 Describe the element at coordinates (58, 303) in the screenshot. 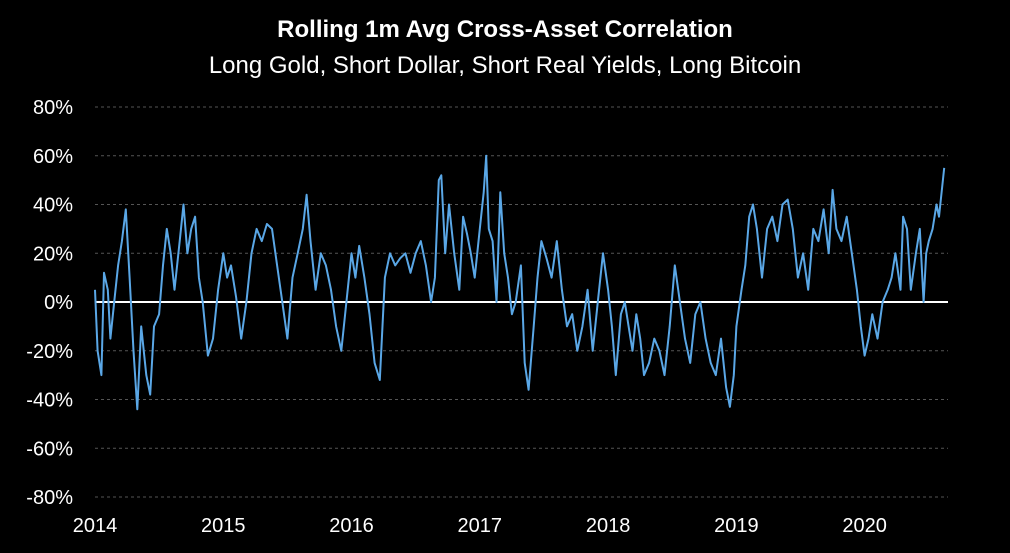

I see `y-tick-label: 0%` at that location.